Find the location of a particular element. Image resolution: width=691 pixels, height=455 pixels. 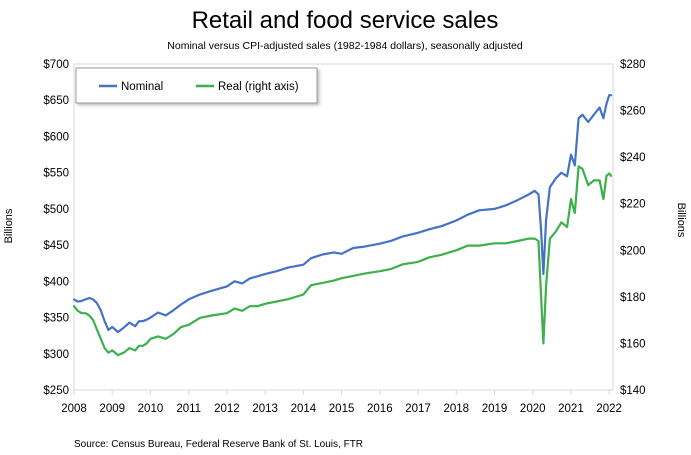

right-y-tick-label: $140 is located at coordinates (633, 391).